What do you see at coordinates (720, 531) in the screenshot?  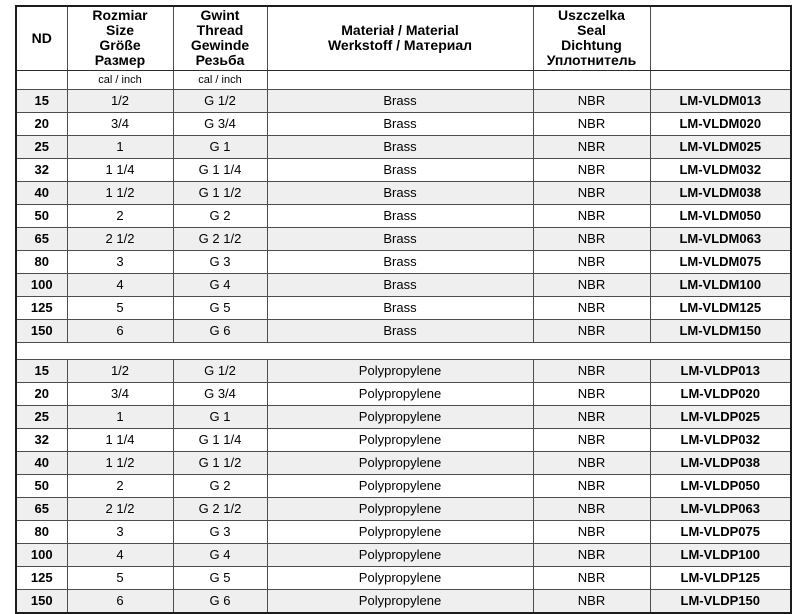 I see `cell-code: LM-VLDP075` at bounding box center [720, 531].